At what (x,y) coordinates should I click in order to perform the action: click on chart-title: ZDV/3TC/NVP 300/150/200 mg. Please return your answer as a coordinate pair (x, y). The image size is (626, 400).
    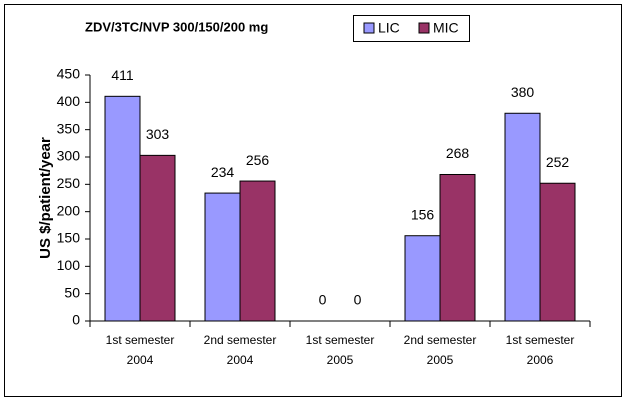
    Looking at the image, I should click on (176, 26).